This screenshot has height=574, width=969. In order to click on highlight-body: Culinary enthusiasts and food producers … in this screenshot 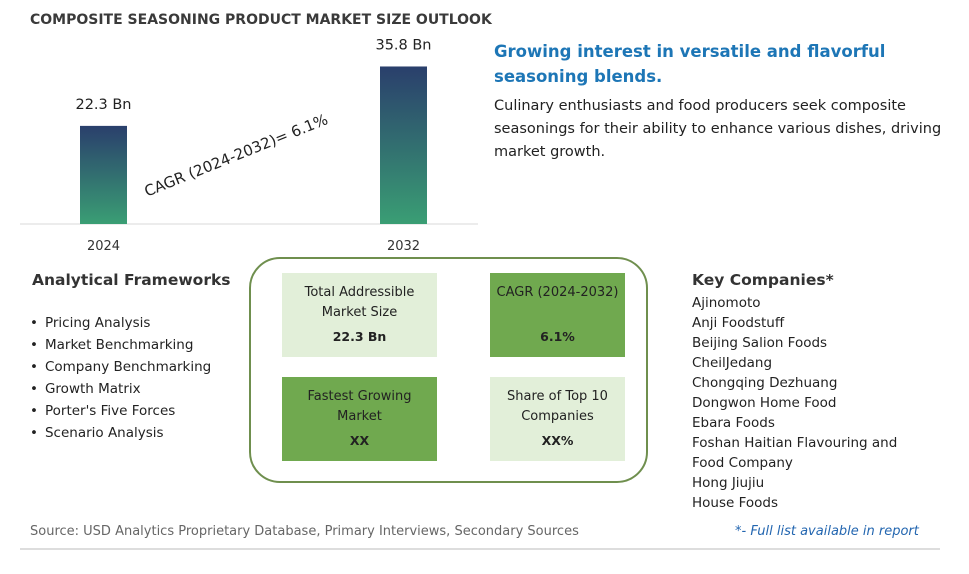, I will do `click(718, 129)`.